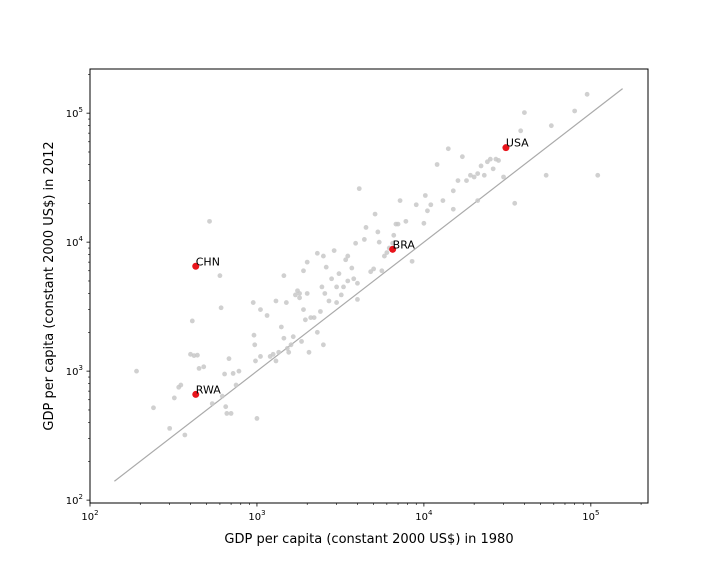 Image resolution: width=720 pixels, height=576 pixels. I want to click on y-tick-label: 10⁴, so click(75, 242).